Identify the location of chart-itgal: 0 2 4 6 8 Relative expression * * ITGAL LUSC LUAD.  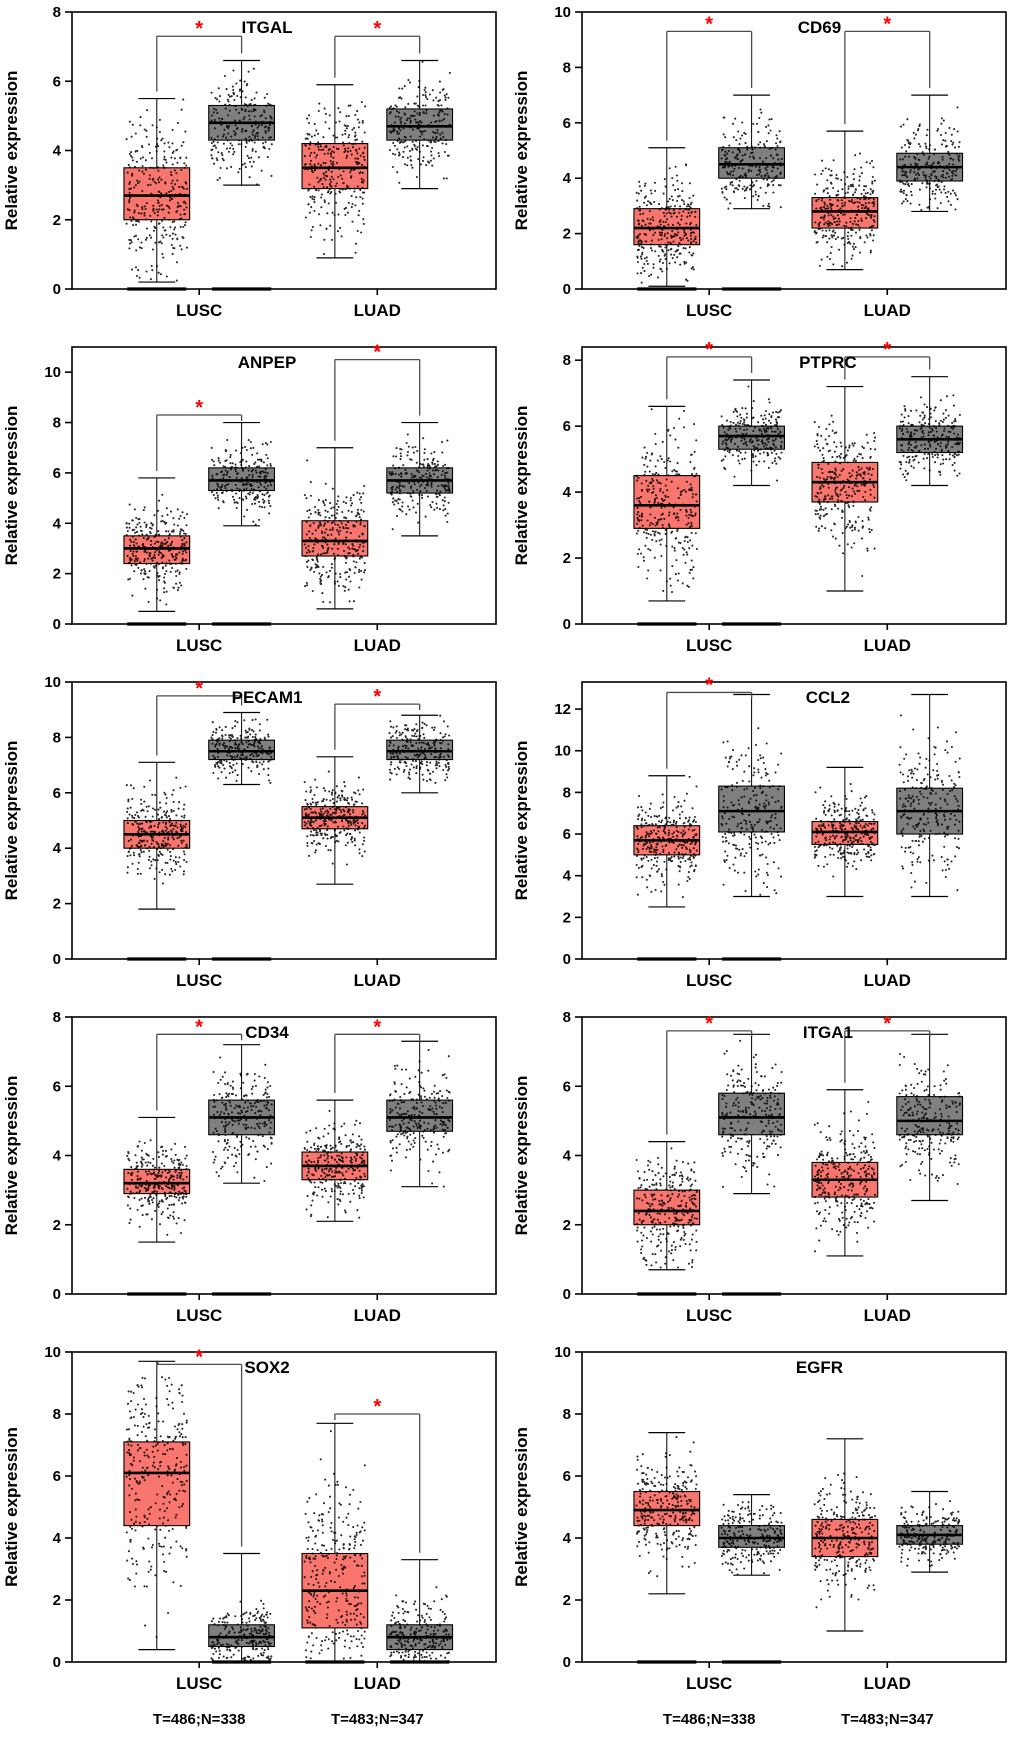
(249, 162).